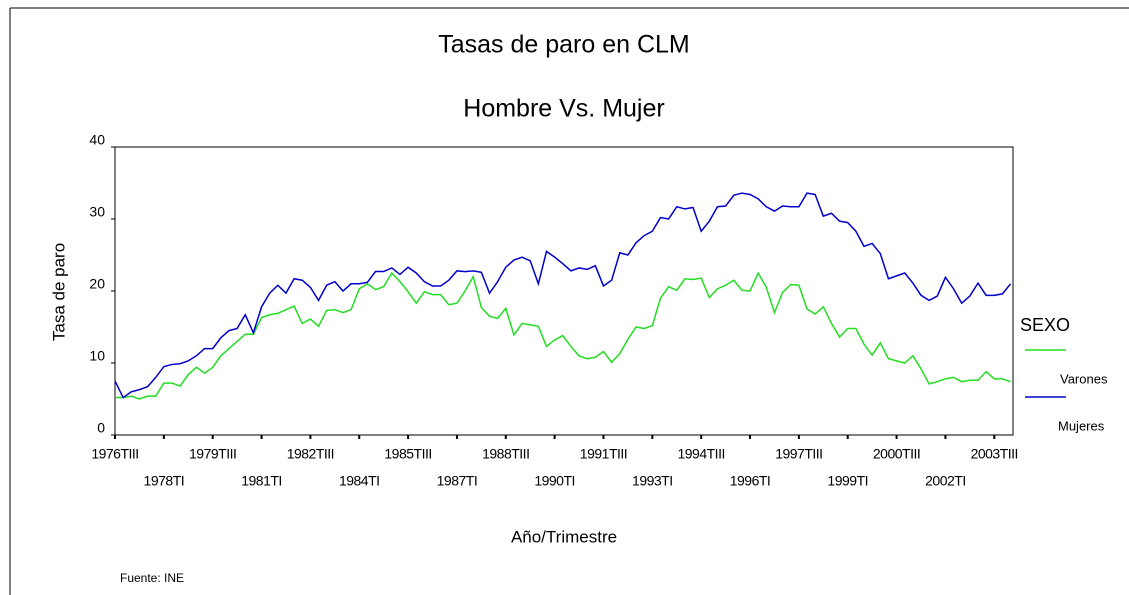  Describe the element at coordinates (310, 454) in the screenshot. I see `x-tick-label: 1982TIII` at that location.